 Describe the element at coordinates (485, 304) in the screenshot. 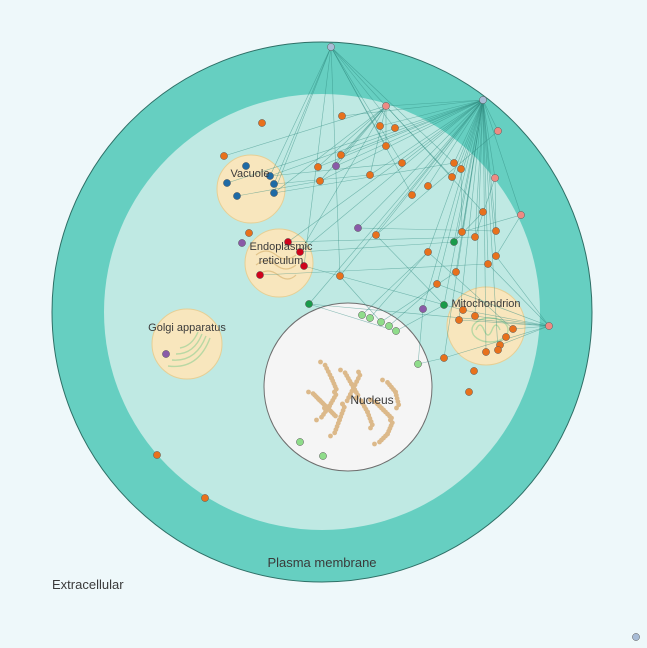

I see `mitochondrion-label: Mitochondrion` at that location.